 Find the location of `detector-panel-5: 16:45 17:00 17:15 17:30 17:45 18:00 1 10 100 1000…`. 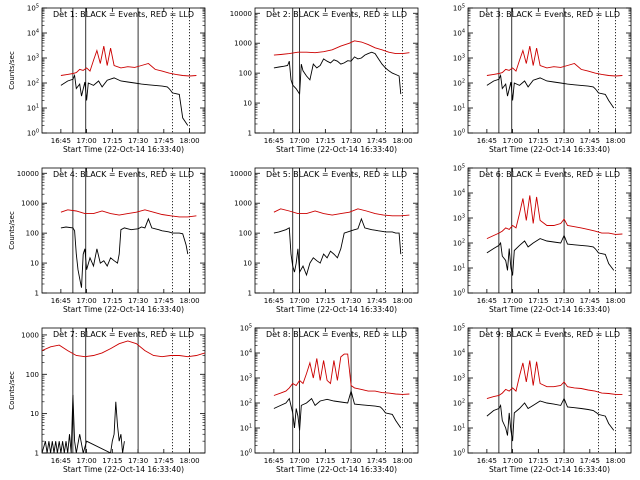

detector-panel-5: 16:45 17:00 17:15 17:30 17:45 18:00 1 10 100 1000… is located at coordinates (324, 240).